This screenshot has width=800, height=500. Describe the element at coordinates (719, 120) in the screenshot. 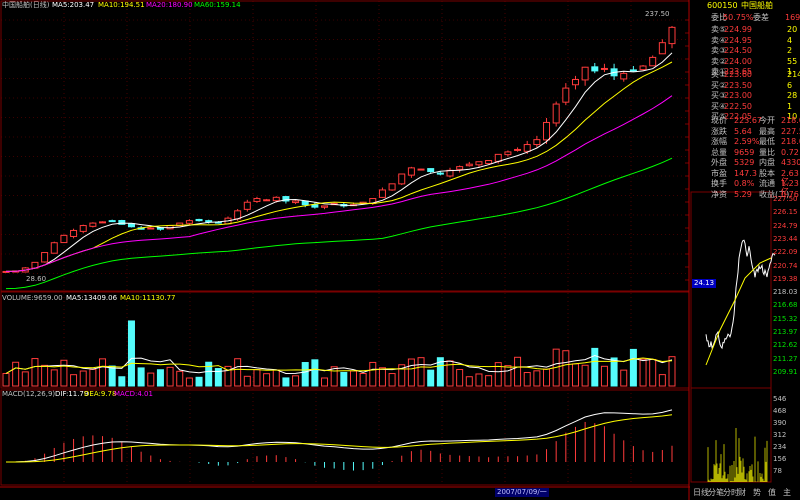

I see `quote-label: 现价` at that location.